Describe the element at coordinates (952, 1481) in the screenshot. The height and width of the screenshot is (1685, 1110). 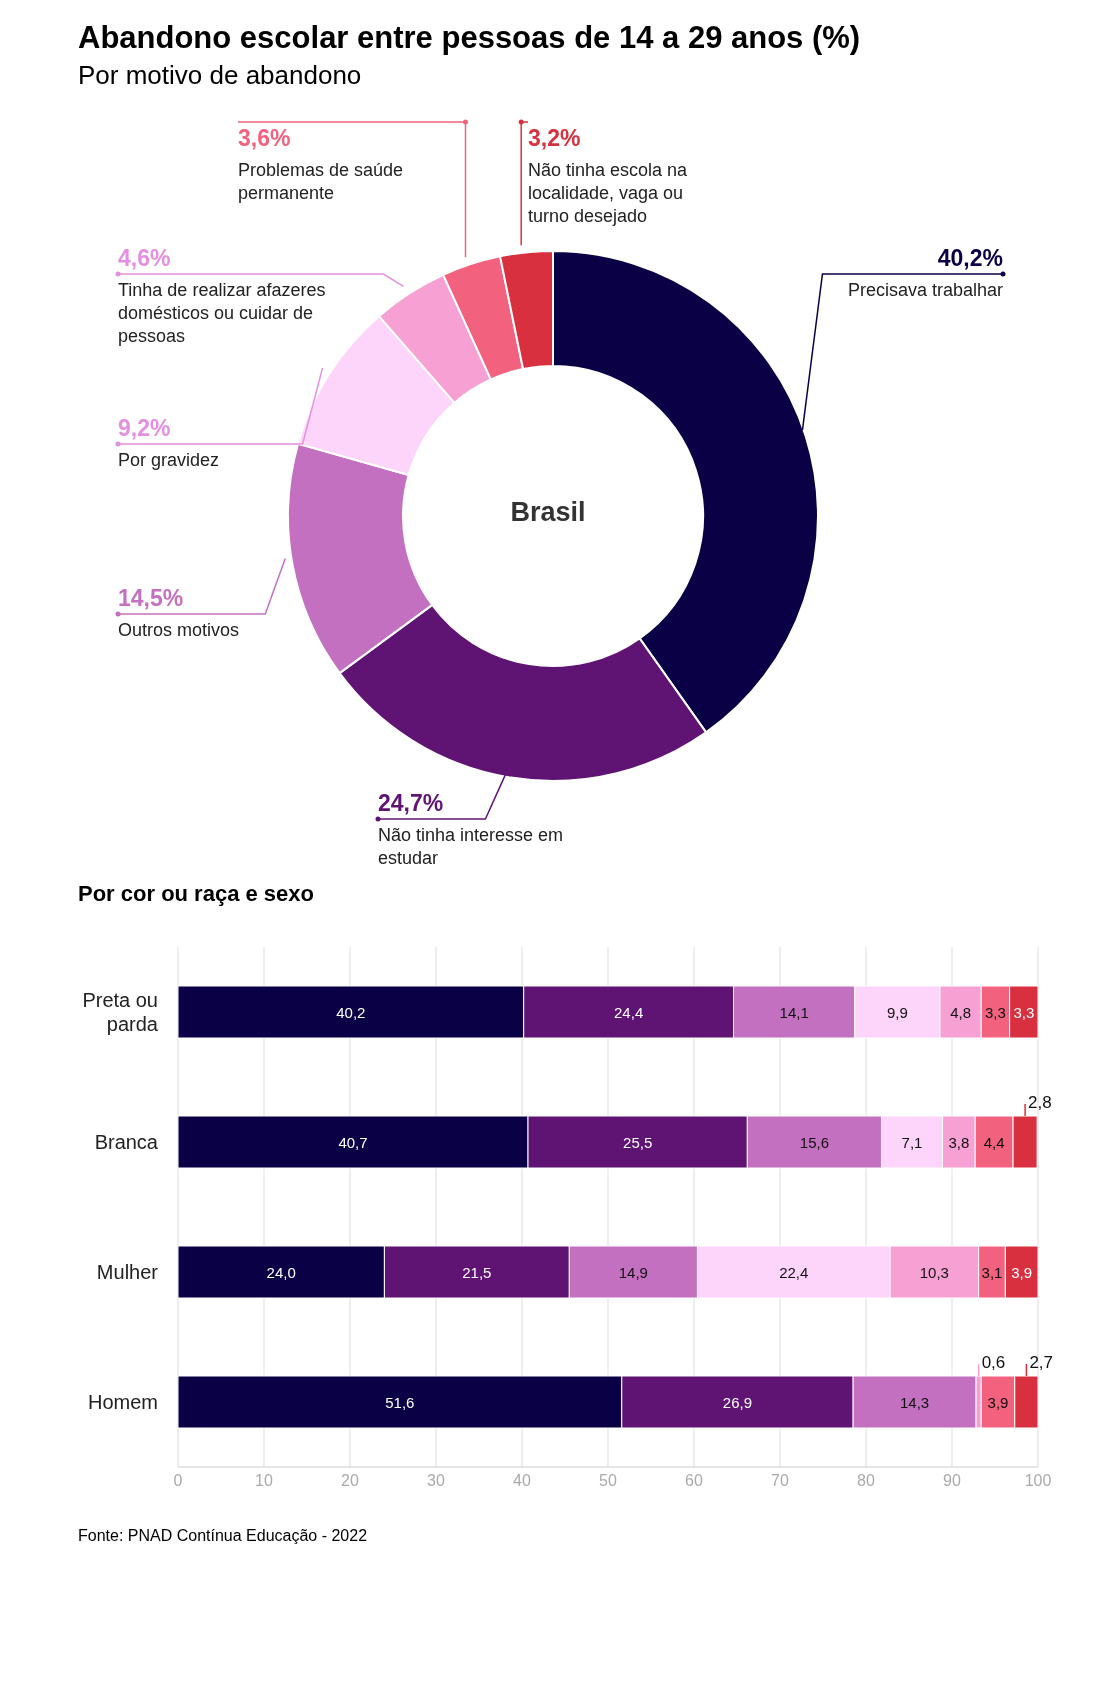
I see `x-tick-label: 90` at that location.